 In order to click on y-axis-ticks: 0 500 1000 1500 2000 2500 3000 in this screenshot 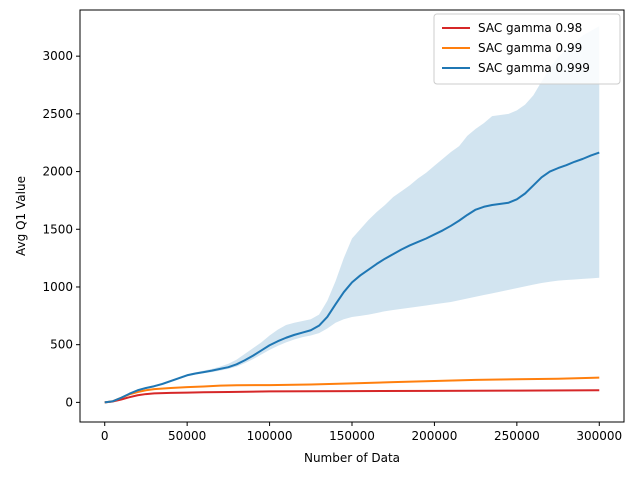, I will do `click(61, 229)`.